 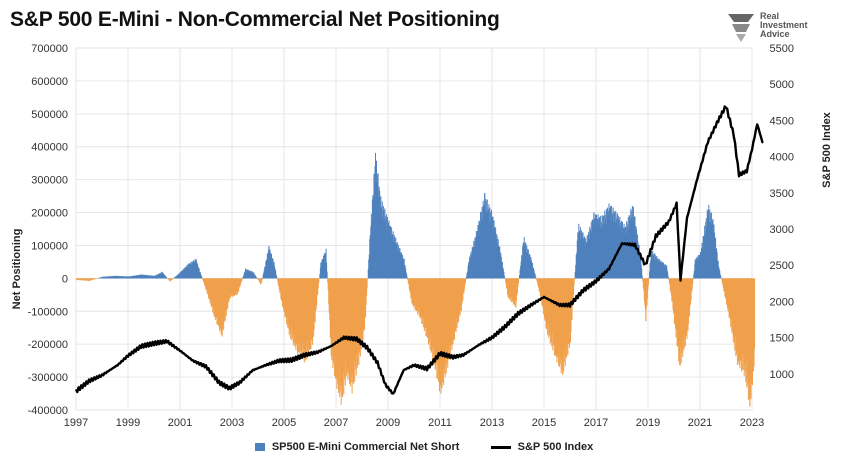 What do you see at coordinates (365, 447) in the screenshot?
I see `legend-label-bars: SP500 E-Mini Commercial Net Short` at bounding box center [365, 447].